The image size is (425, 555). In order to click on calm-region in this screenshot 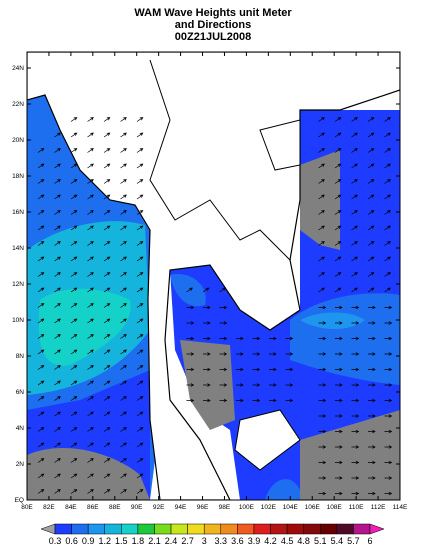, I will do `click(320, 200)`.